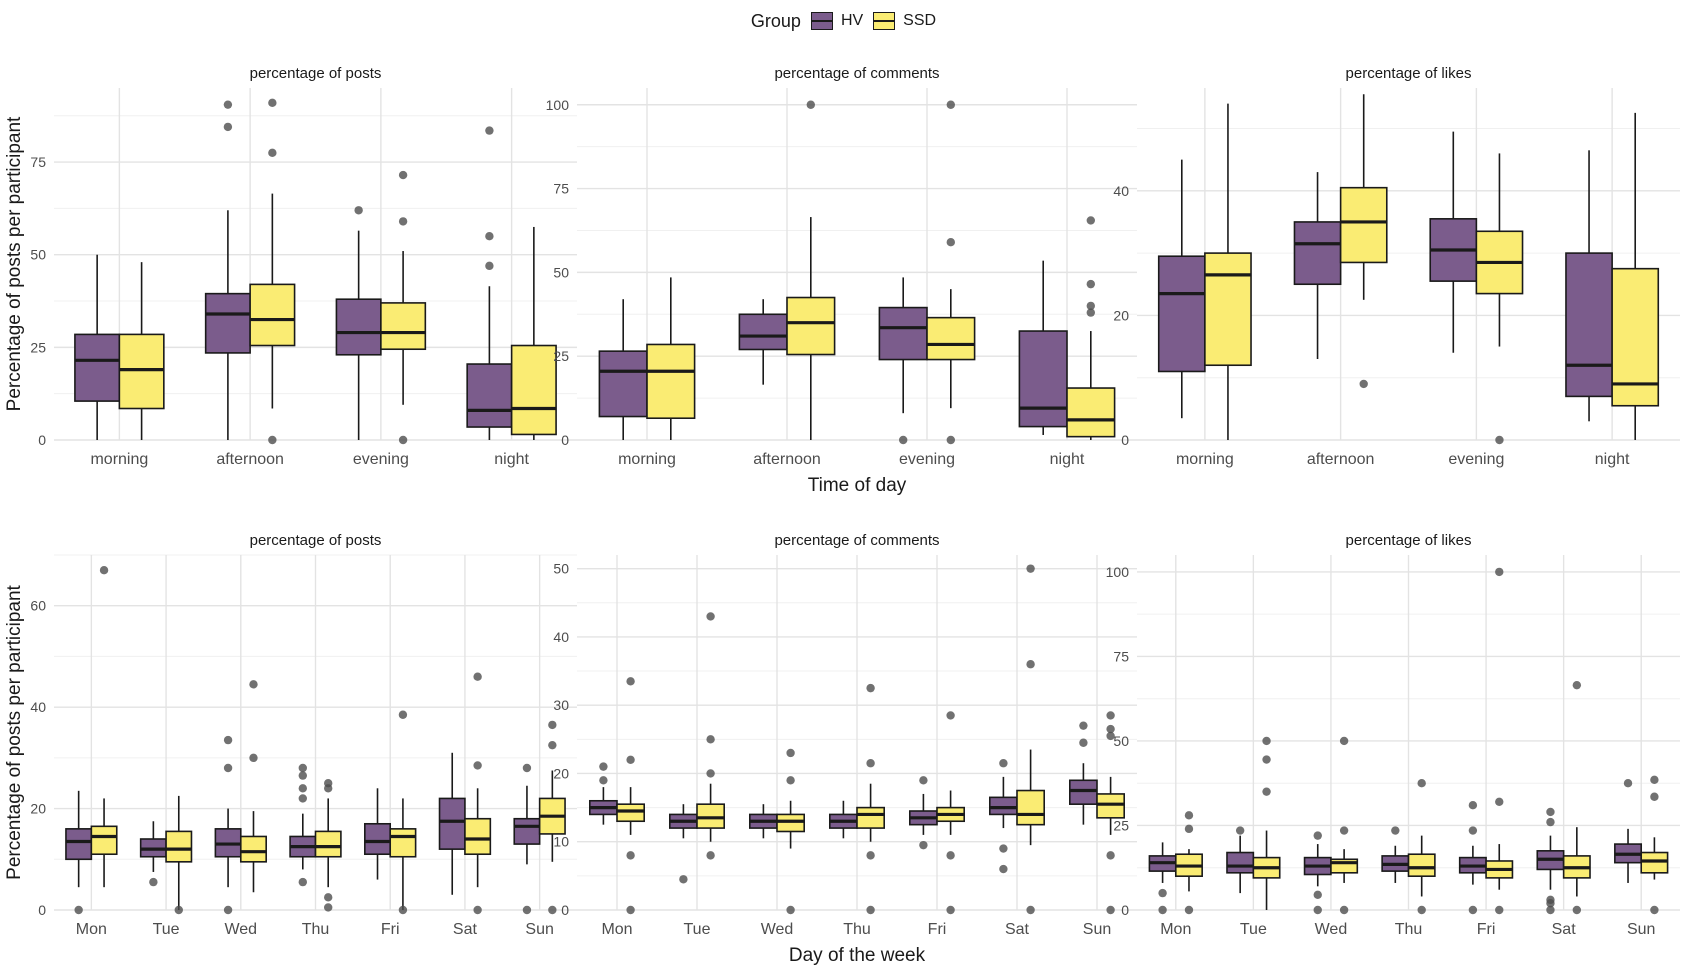 This screenshot has height=977, width=1687. I want to click on x-tick-label: evening, so click(381, 459).